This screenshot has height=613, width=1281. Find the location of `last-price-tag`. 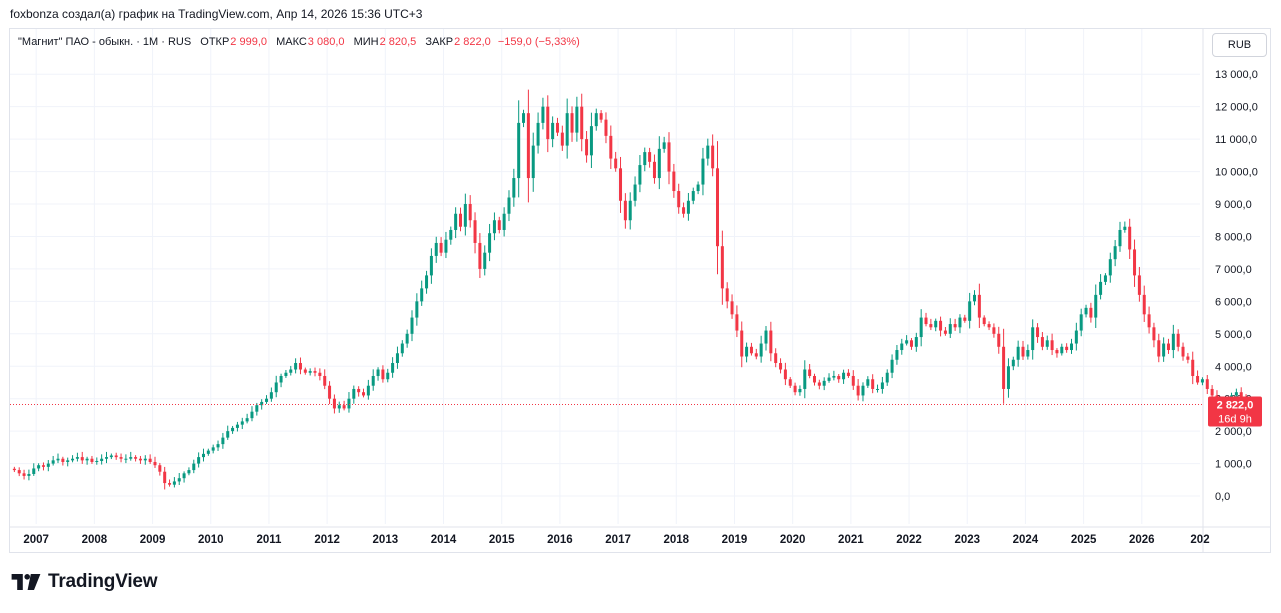

last-price-tag is located at coordinates (1235, 411).